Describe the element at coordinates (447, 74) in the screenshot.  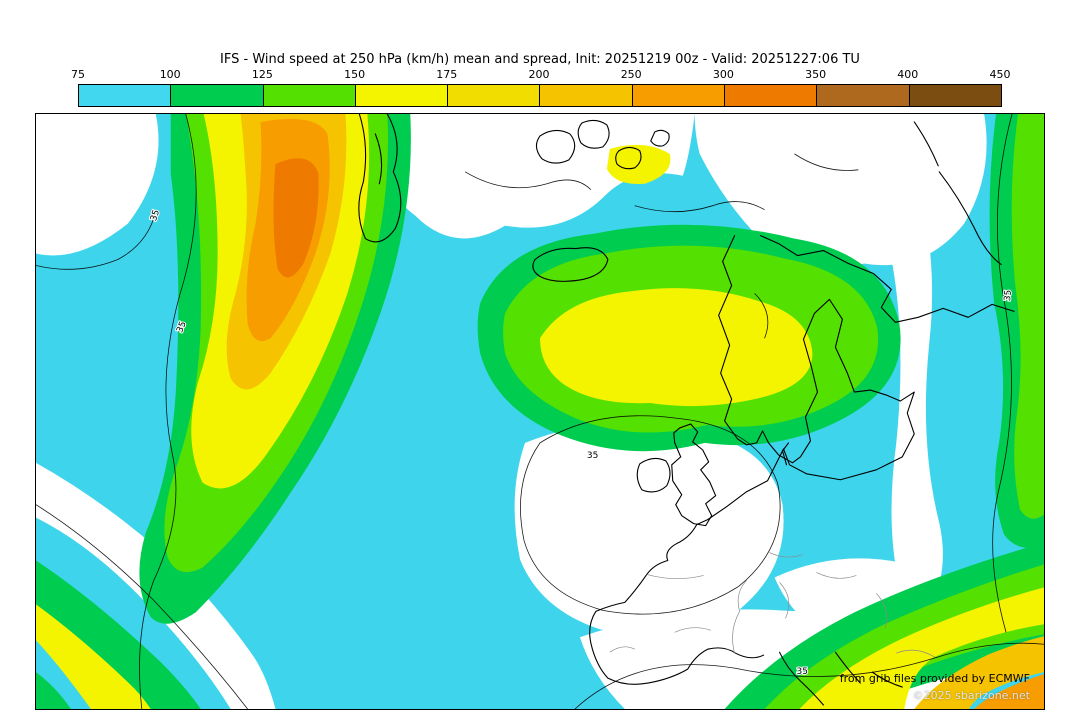
I see `colorbar-tick: 175` at that location.